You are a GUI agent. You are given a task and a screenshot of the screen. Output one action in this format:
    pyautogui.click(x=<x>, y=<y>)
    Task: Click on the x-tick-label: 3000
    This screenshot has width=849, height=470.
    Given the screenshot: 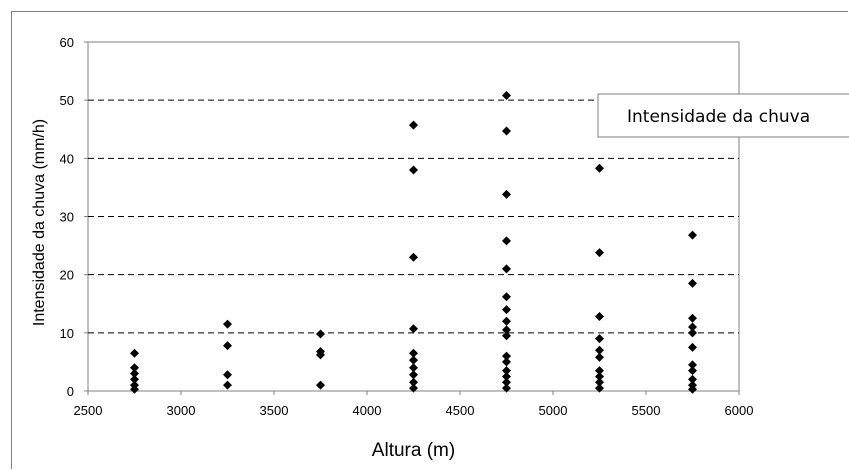 What is the action you would take?
    pyautogui.click(x=181, y=410)
    